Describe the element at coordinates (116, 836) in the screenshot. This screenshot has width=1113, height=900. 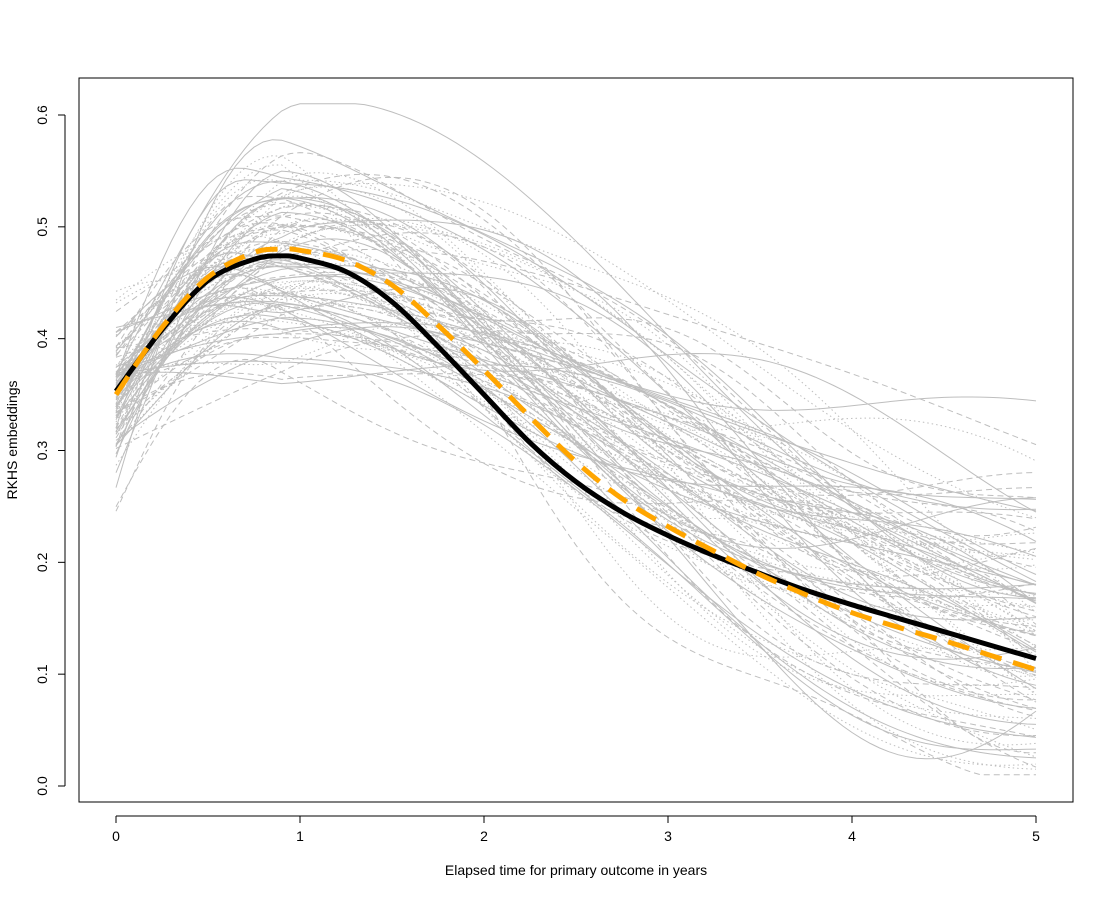
I see `x-tick-label: 0` at that location.